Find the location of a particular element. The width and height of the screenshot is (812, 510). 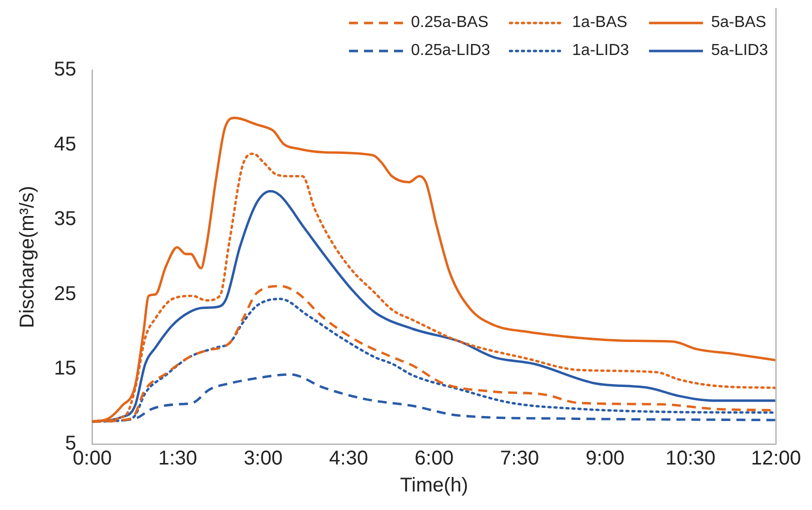

legend-label: 0.25a-LID3 is located at coordinates (450, 51).